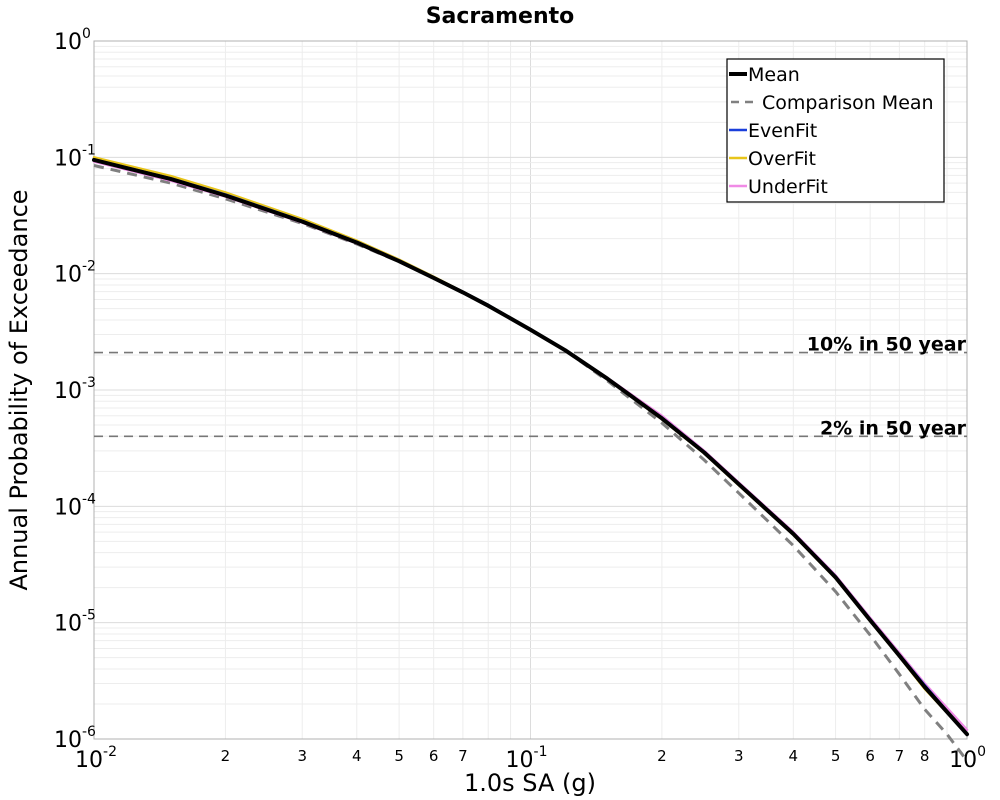 The image size is (1000, 800). I want to click on x-tick-label: 10⁰, so click(967, 758).